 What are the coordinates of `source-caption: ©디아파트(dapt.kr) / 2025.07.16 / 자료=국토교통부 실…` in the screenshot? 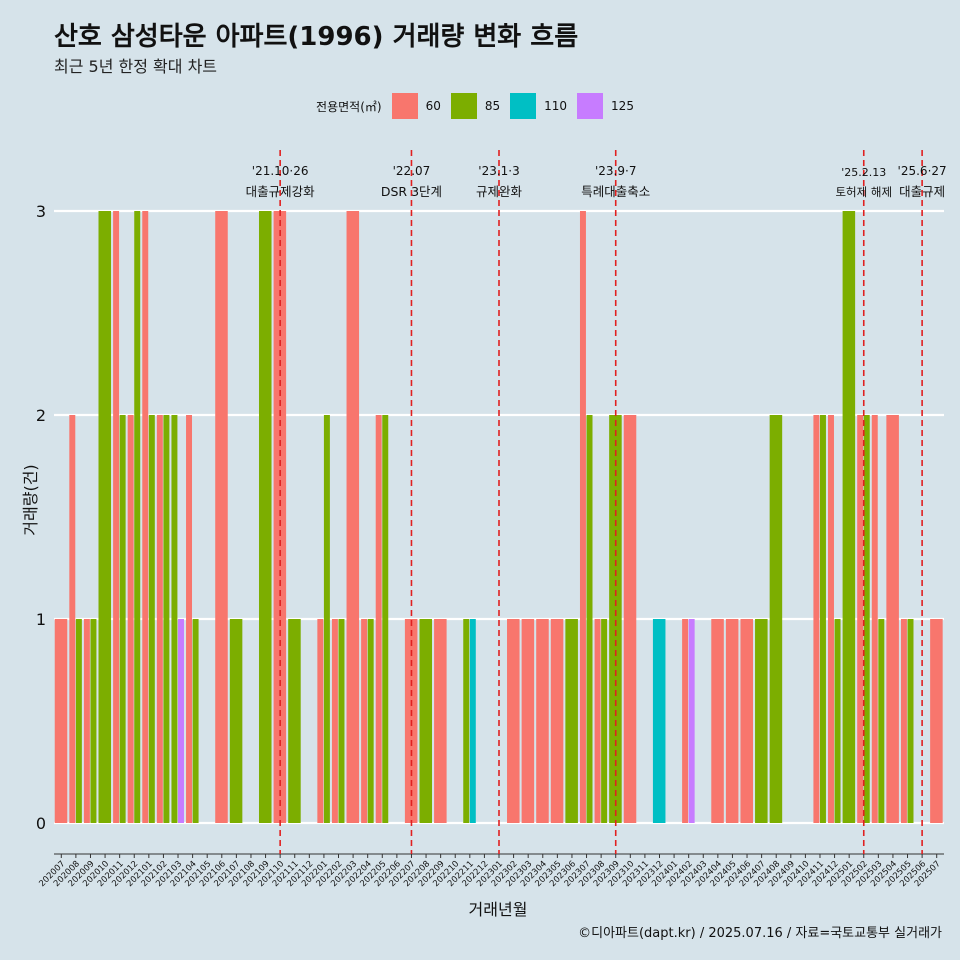 It's located at (760, 933).